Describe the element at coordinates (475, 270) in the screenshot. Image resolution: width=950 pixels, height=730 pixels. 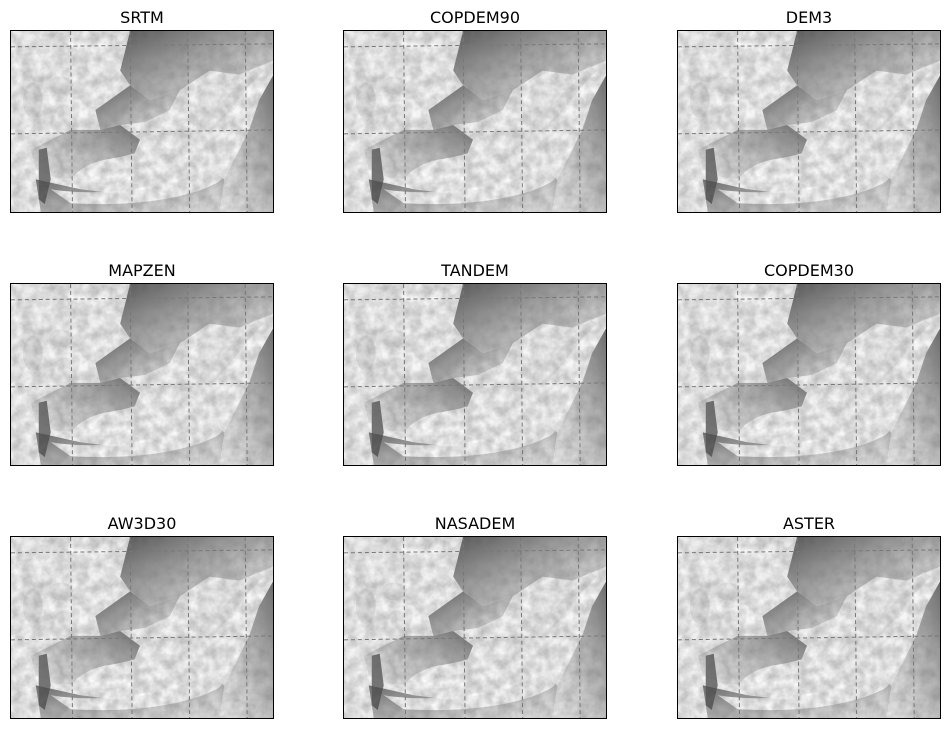
I see `panel-title: TANDEM` at that location.